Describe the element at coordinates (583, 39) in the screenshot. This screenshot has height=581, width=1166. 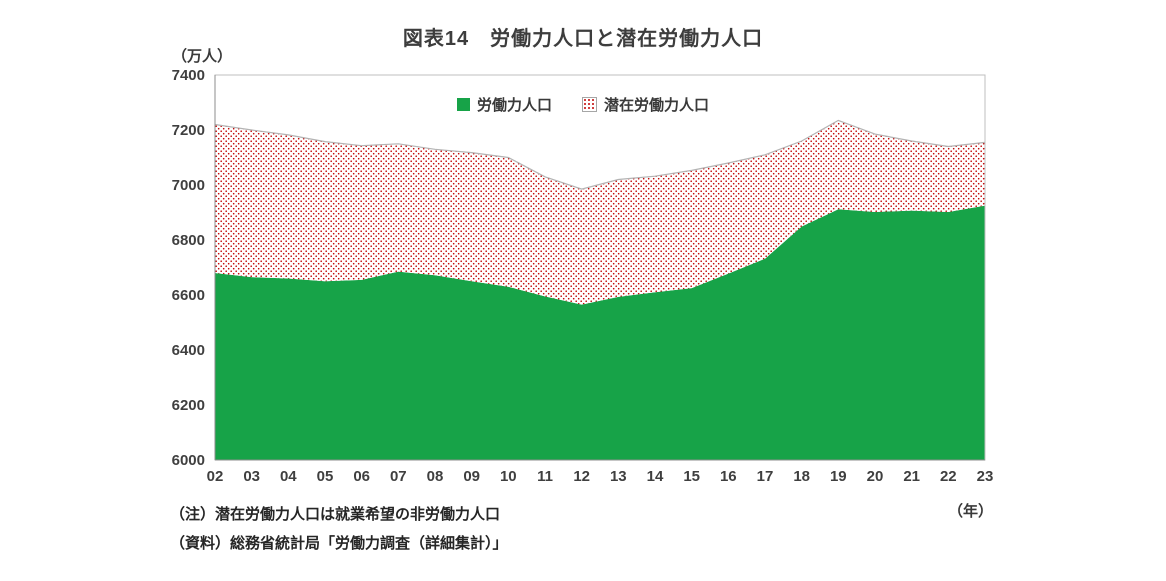
I see `chart-title: 図表14 労働力人口と潜在労働力人口` at that location.